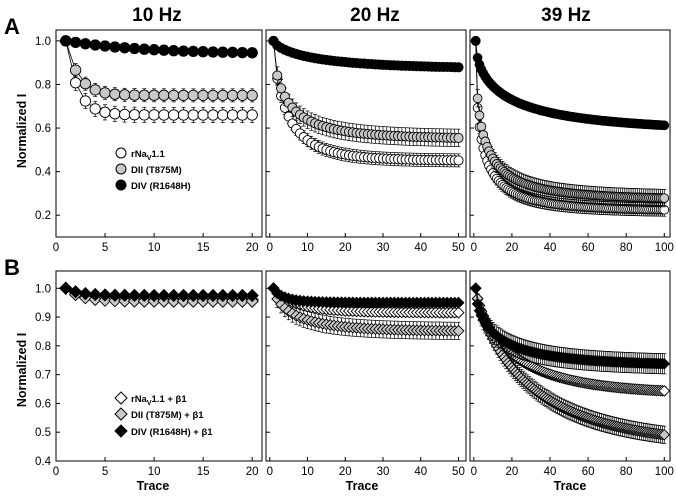  I want to click on title-20hz: 20 Hz, so click(375, 15).